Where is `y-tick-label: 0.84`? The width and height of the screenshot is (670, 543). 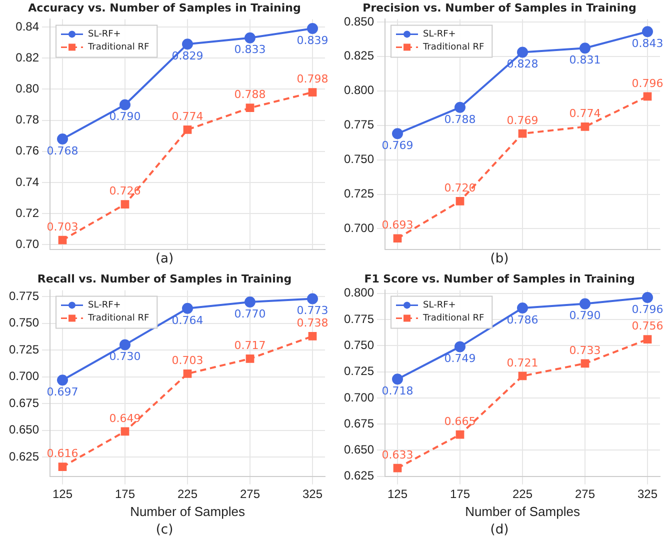
y-tick-label: 0.84 is located at coordinates (28, 26).